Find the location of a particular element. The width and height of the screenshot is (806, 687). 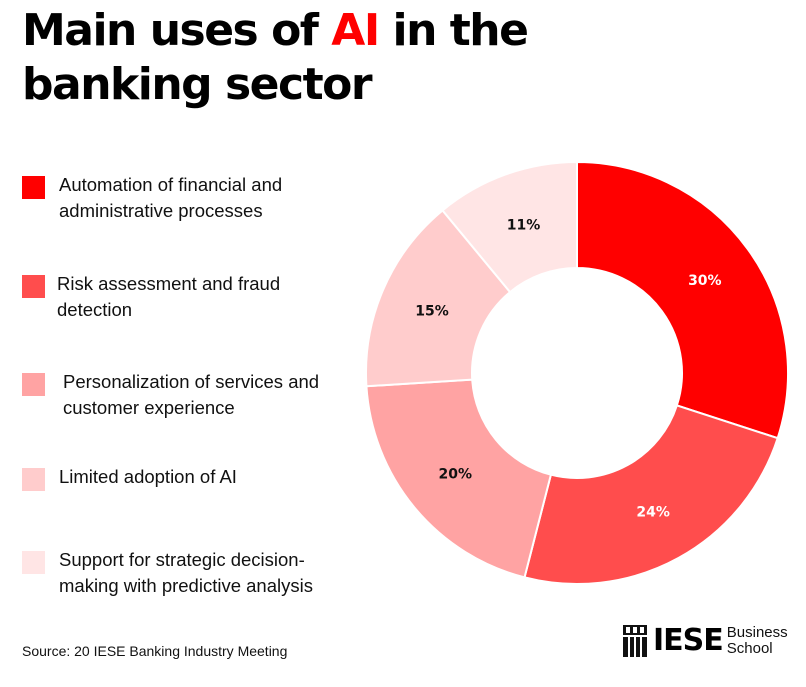

legend-item-limited: Limited adoption of AI is located at coordinates (185, 477).